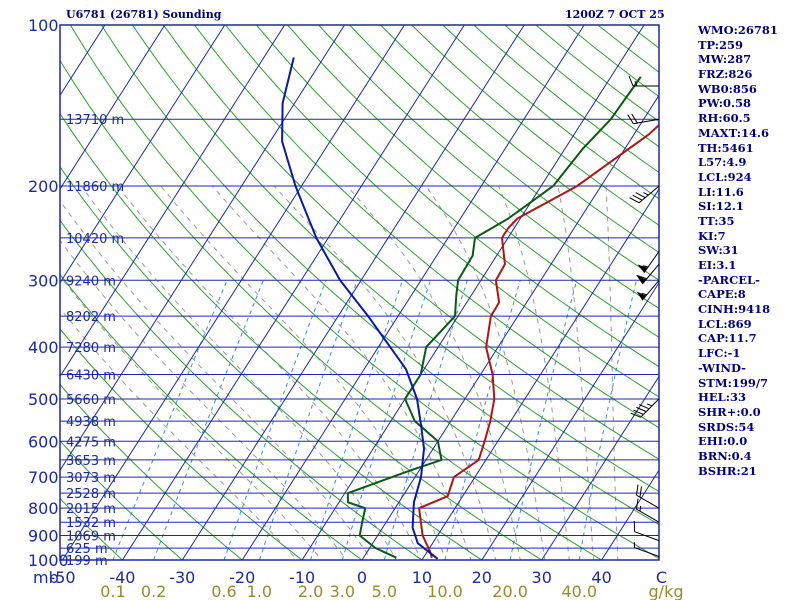 This screenshot has width=800, height=600. Describe the element at coordinates (643, 316) in the screenshot. I see `wind-barbs` at that location.